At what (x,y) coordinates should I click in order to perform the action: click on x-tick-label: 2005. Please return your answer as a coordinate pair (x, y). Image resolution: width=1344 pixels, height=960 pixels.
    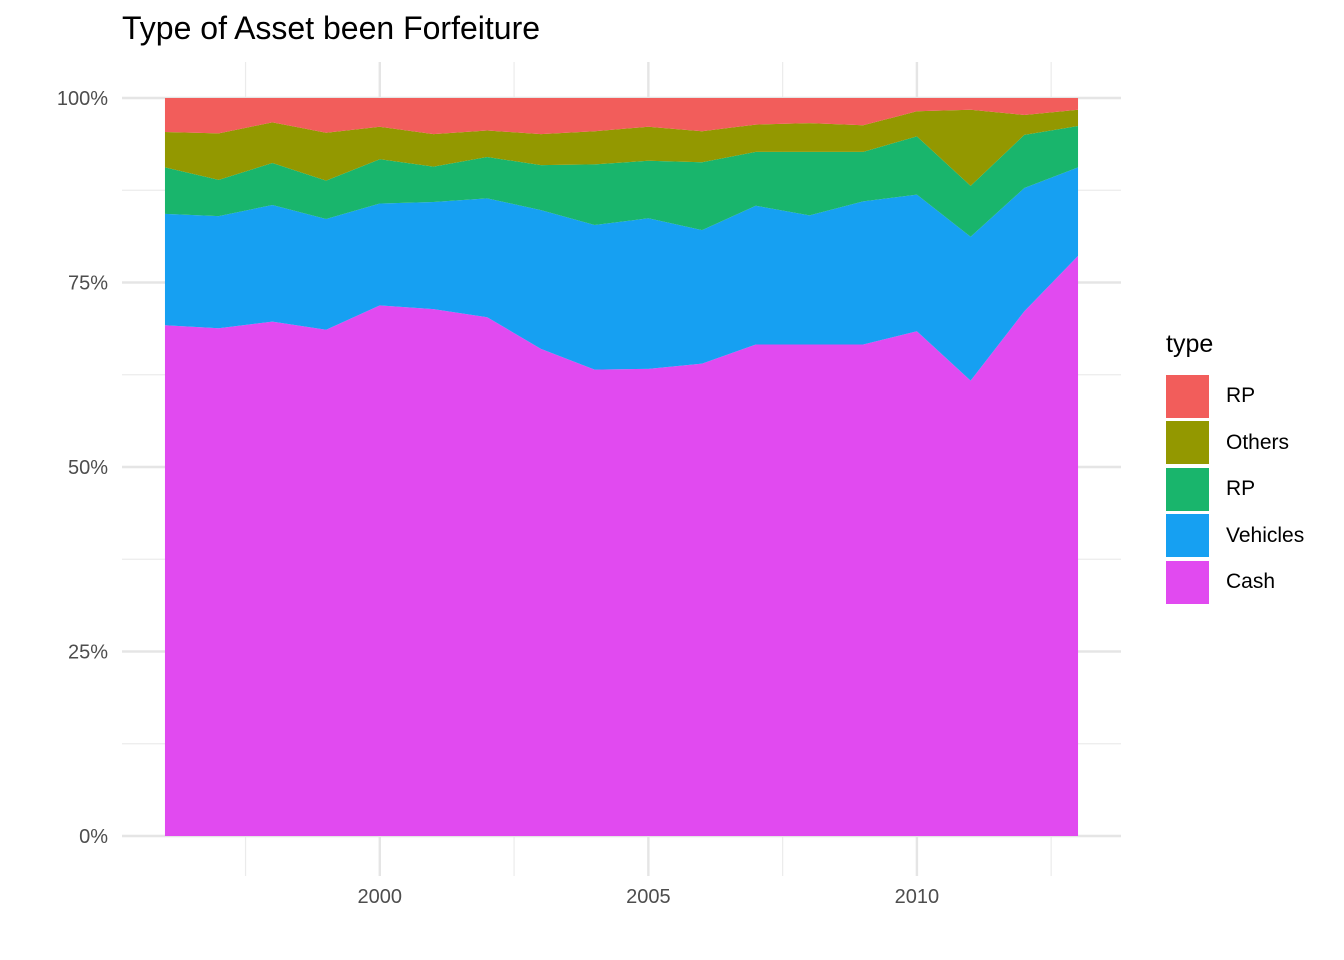
    Looking at the image, I should click on (648, 897).